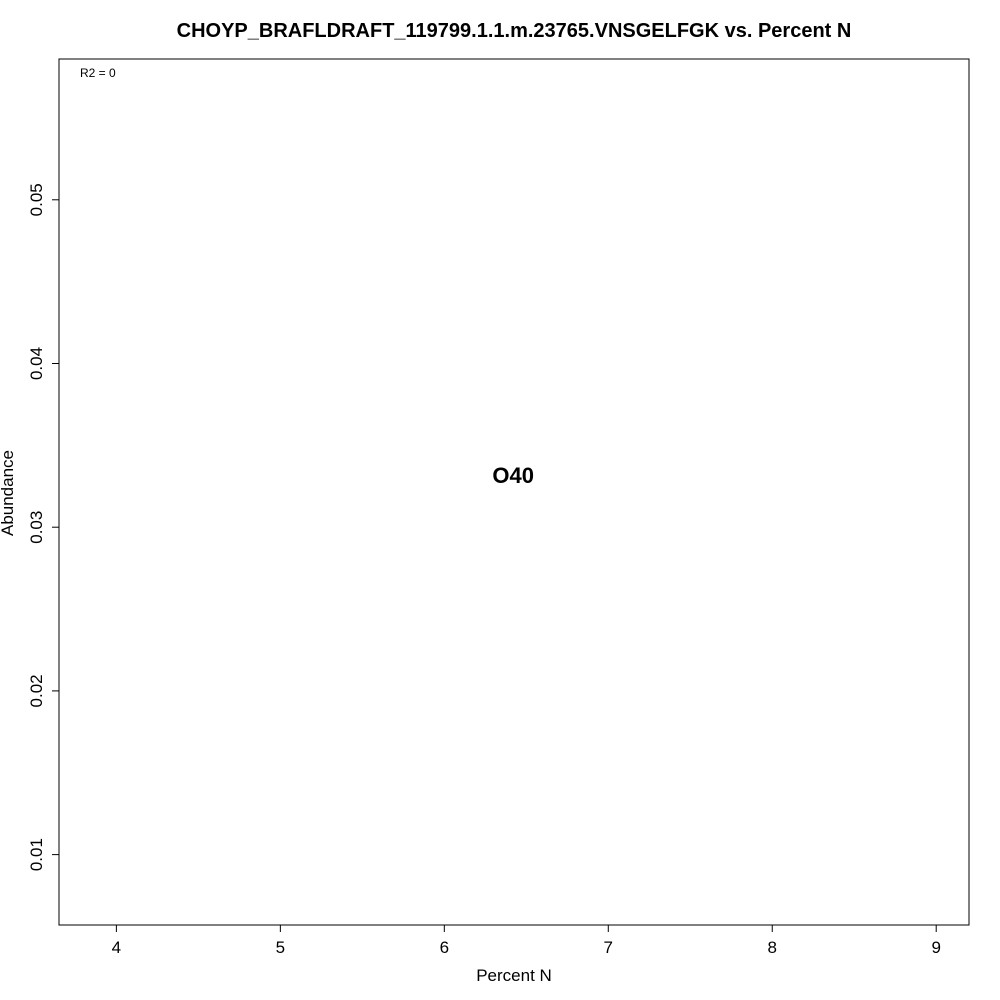 The height and width of the screenshot is (1000, 1000). I want to click on x-tick-label: 9, so click(935, 947).